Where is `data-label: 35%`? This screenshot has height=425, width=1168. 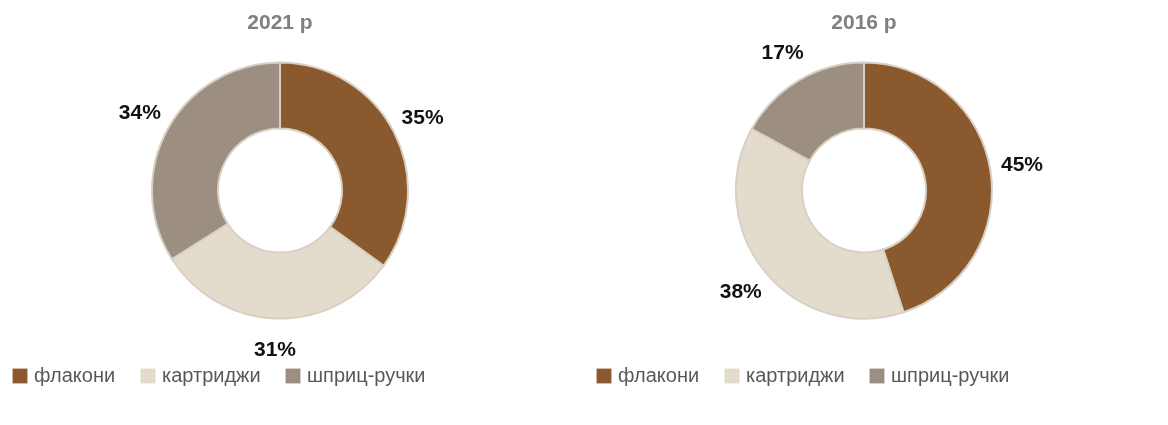
data-label: 35% is located at coordinates (422, 116).